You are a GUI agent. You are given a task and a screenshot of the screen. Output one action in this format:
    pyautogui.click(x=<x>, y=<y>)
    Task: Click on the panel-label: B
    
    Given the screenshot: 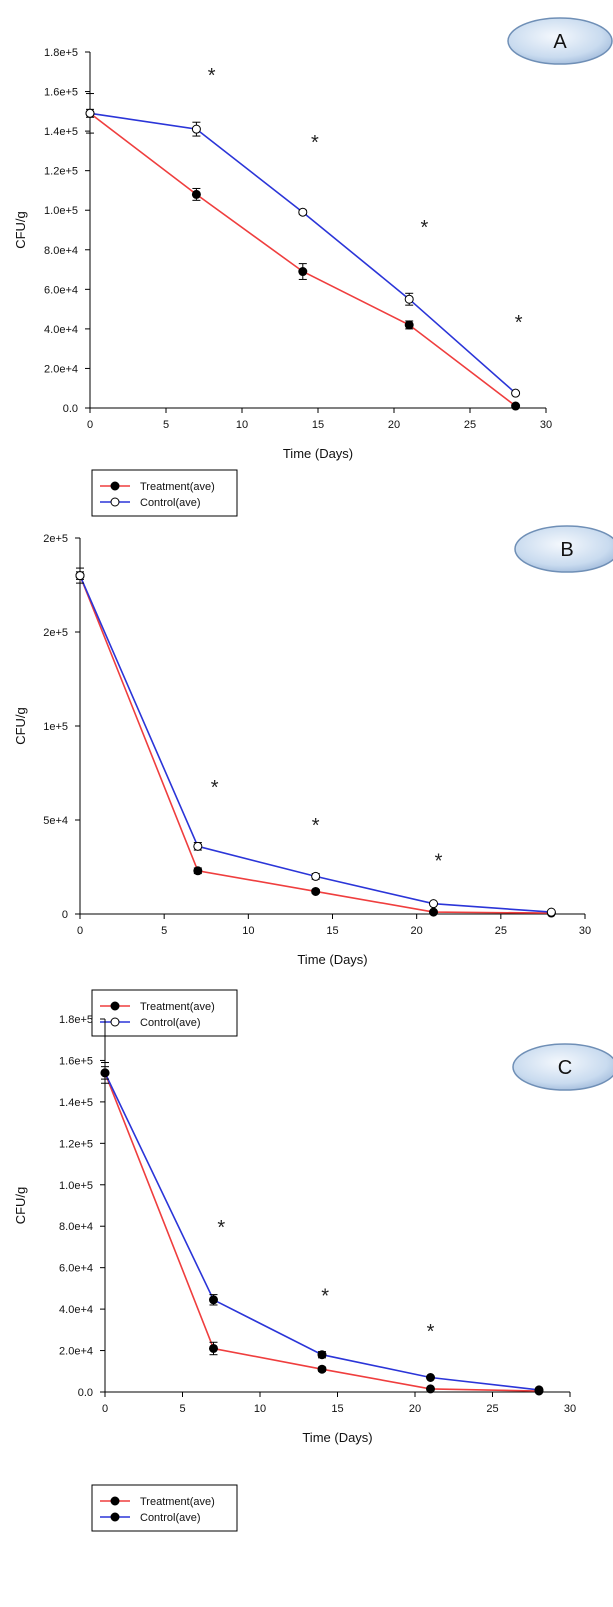 What is the action you would take?
    pyautogui.click(x=566, y=550)
    